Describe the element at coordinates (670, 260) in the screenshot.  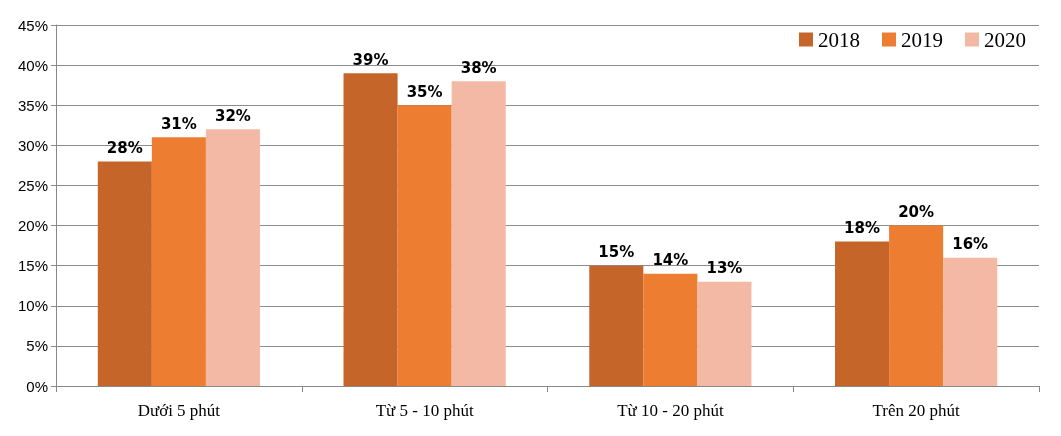
I see `data-label: 14%` at that location.